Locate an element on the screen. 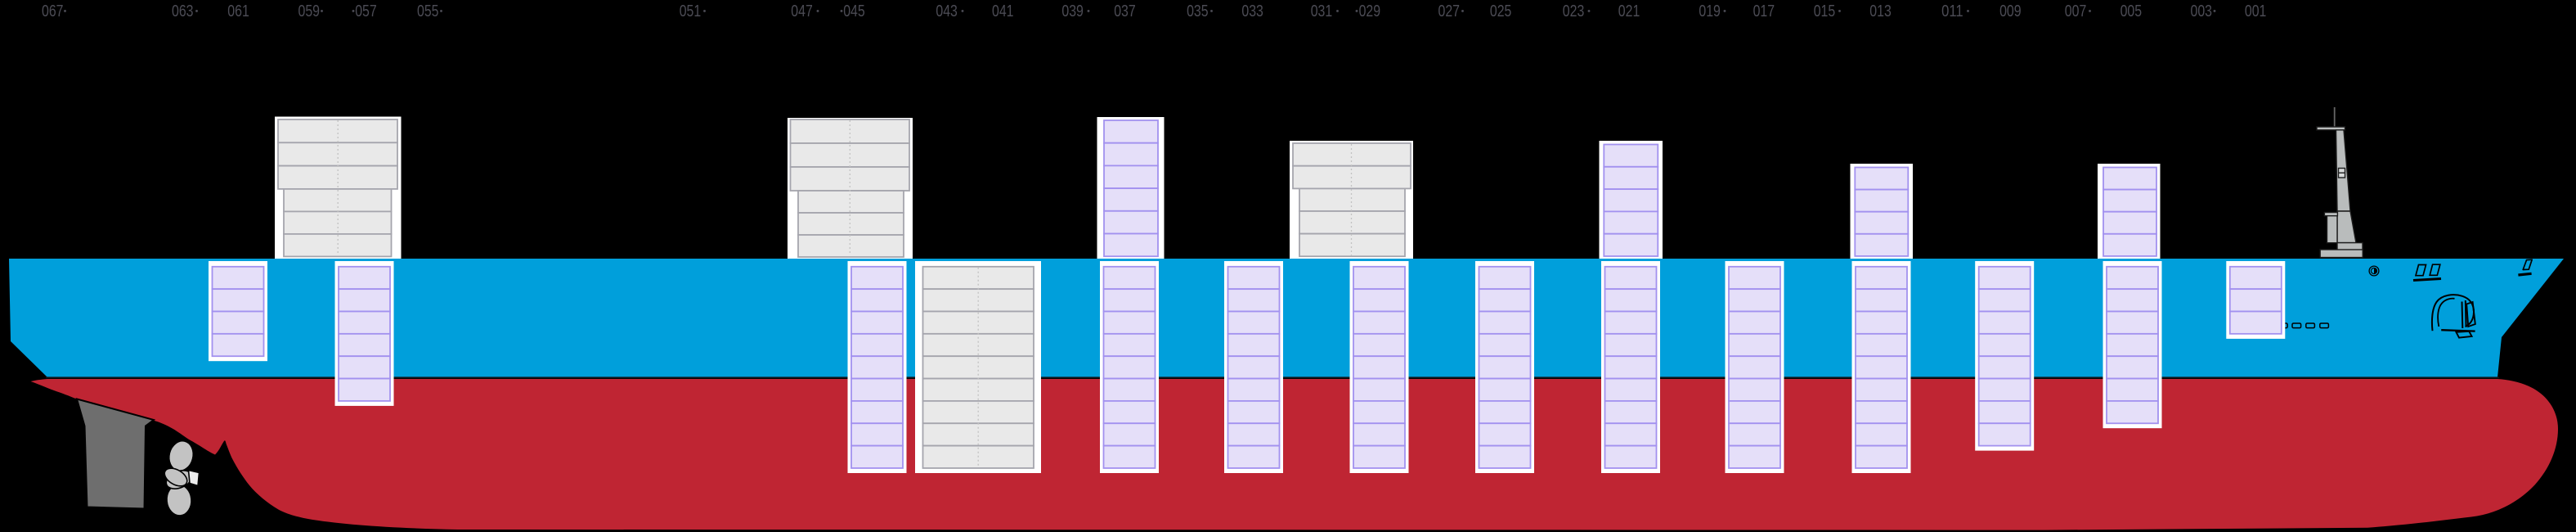 Image resolution: width=2576 pixels, height=532 pixels. svg-text: 015 is located at coordinates (1825, 11).